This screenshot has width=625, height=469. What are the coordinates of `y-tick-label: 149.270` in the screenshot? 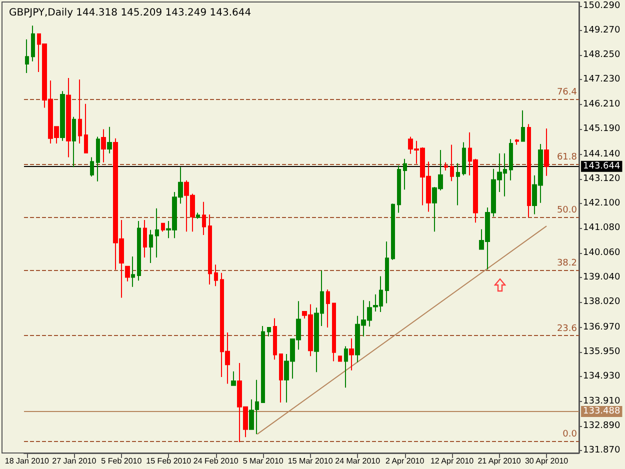 It's located at (601, 30).